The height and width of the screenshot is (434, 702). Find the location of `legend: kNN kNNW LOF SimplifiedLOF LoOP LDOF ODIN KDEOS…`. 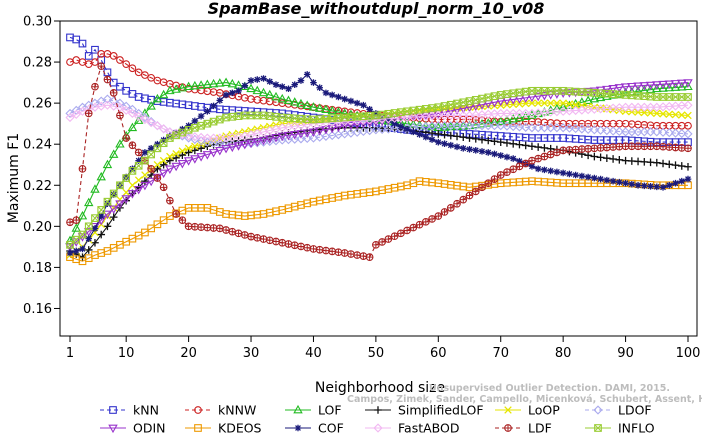

legend: kNN kNNW LOF SimplifiedLOF LoOP LDOF ODIN KDEOS… is located at coordinates (377, 418).